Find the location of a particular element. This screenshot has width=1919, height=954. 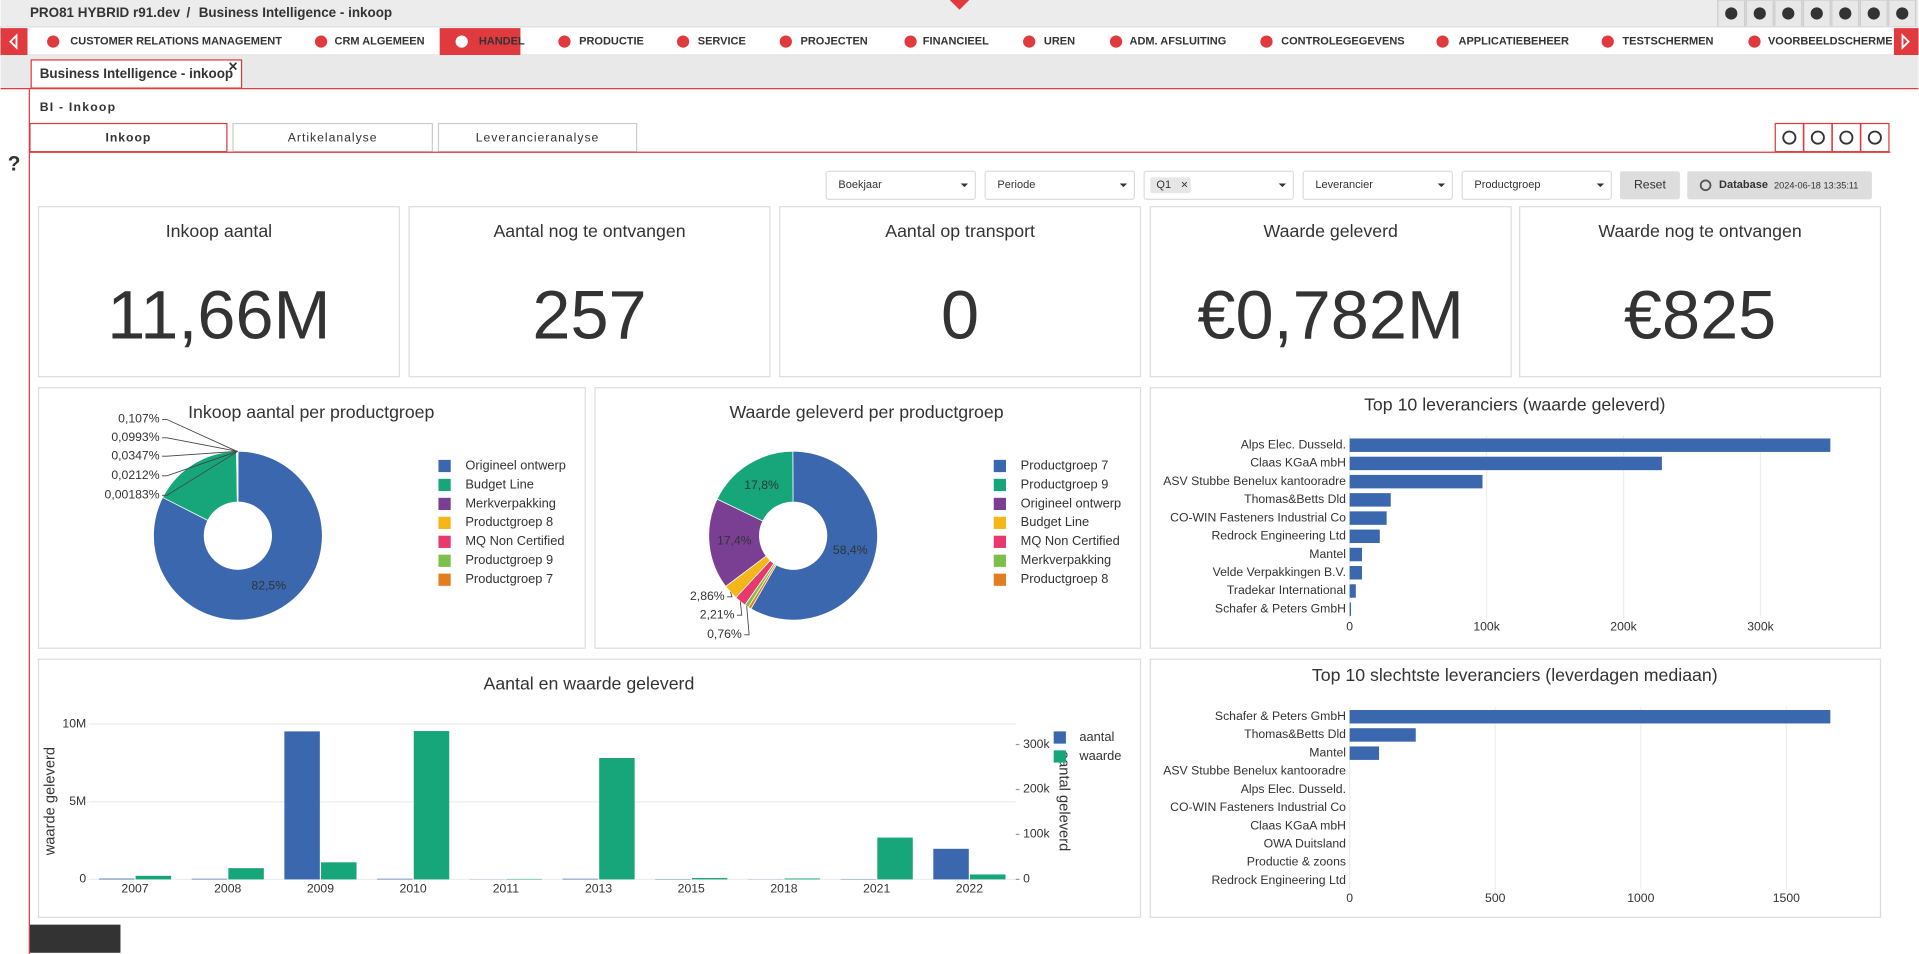

legend-label: Budget Line is located at coordinates (1055, 521).